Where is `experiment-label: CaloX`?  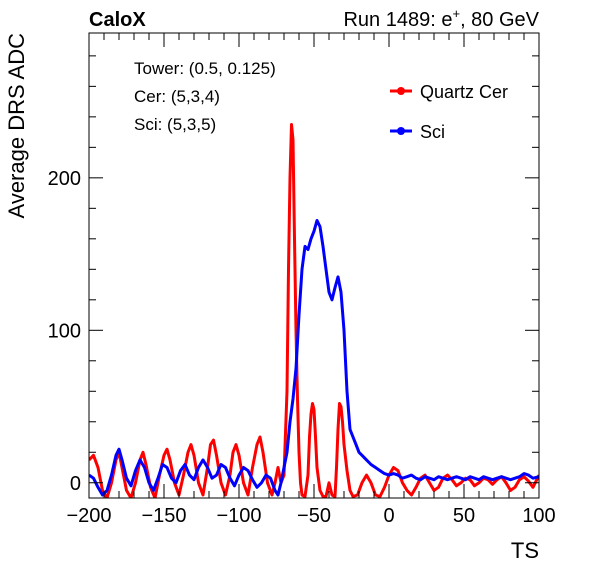
experiment-label: CaloX is located at coordinates (117, 20).